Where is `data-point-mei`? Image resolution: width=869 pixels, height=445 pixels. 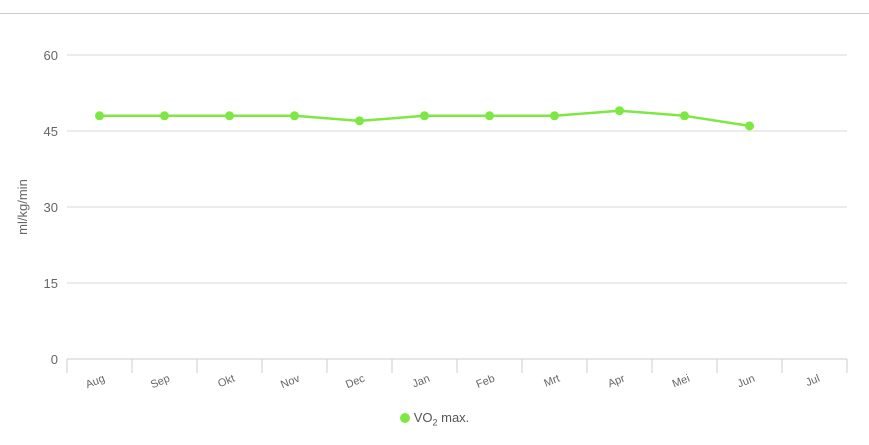 data-point-mei is located at coordinates (684, 116).